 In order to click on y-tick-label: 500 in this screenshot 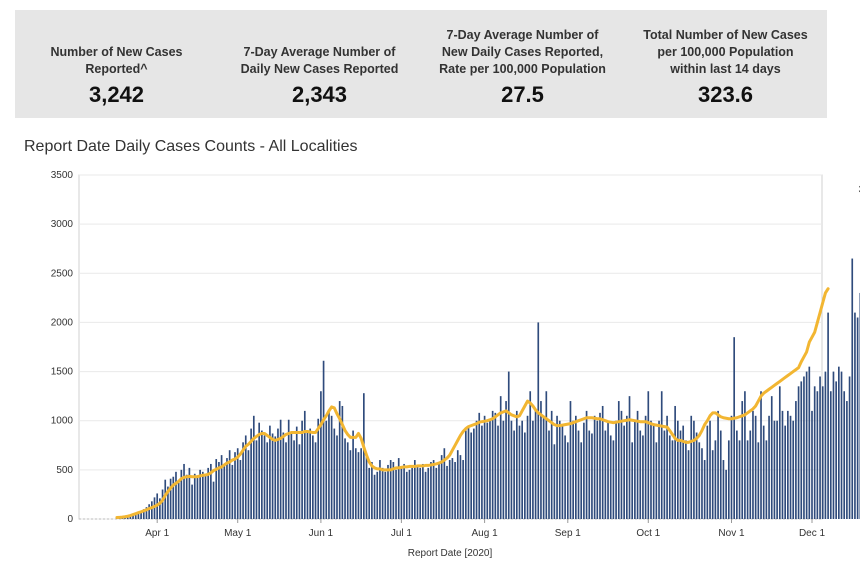, I will do `click(64, 470)`.